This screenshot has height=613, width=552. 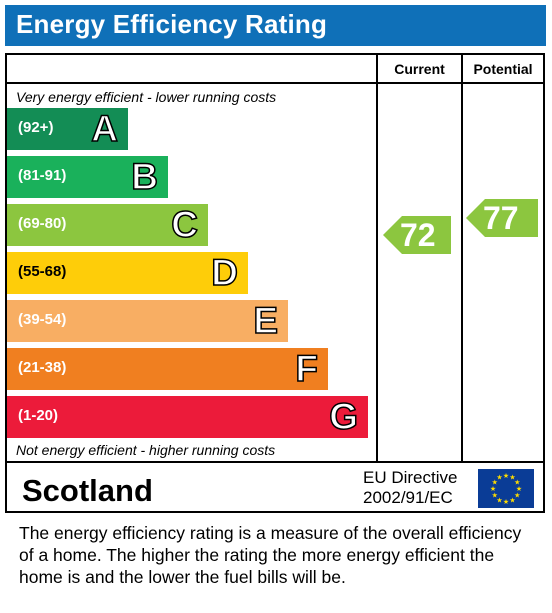 I want to click on footer-divider, so click(x=275, y=462).